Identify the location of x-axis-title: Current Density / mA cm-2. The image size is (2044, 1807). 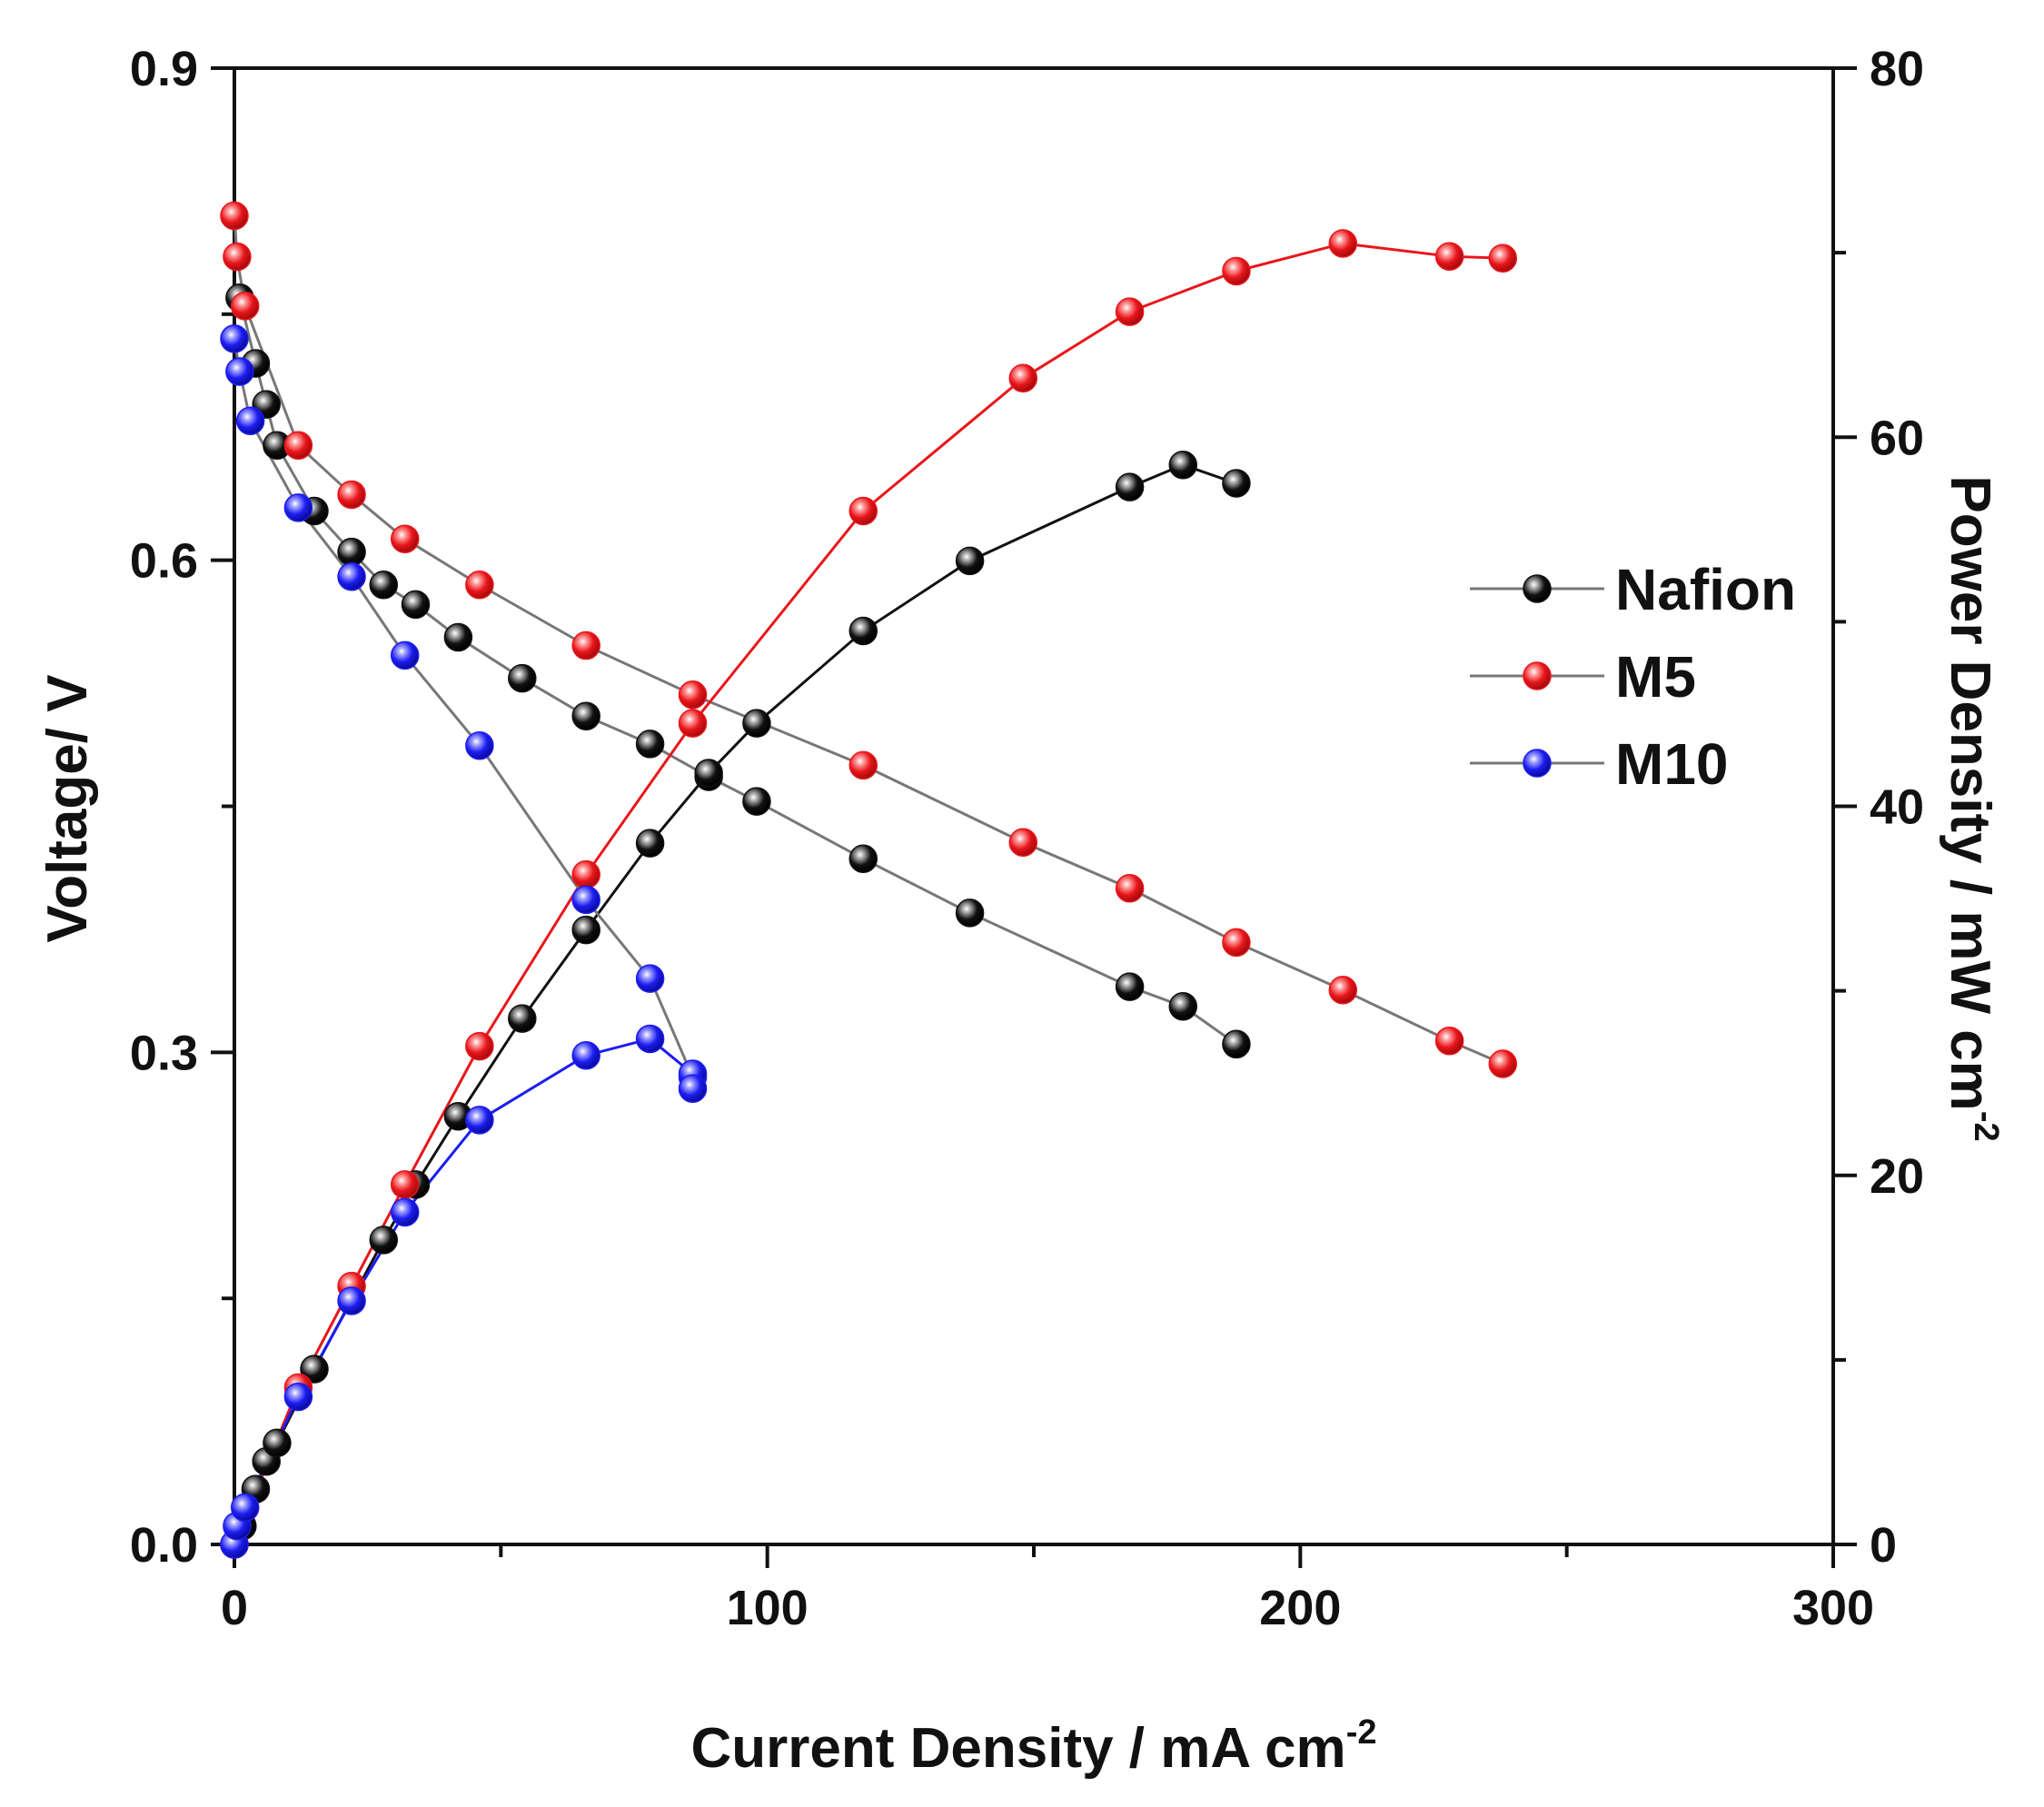
(1033, 1746).